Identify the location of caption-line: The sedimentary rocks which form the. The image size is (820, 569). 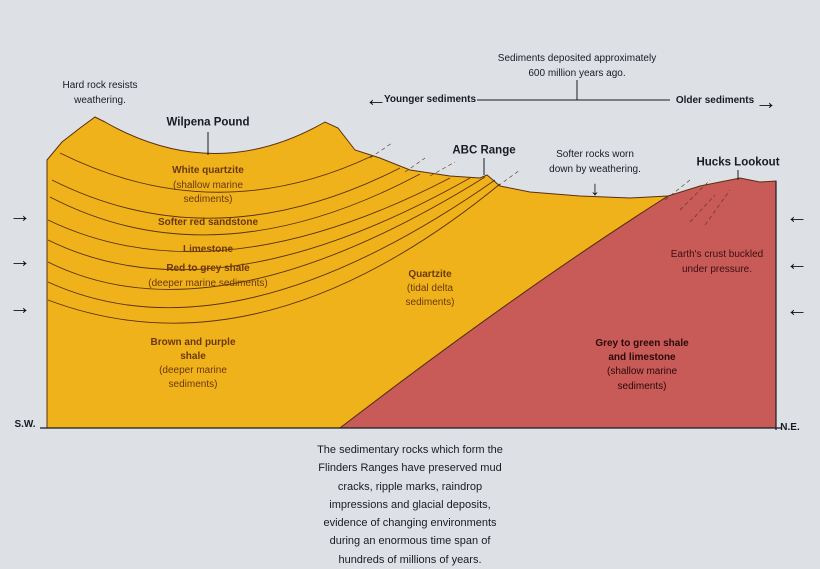
(410, 450).